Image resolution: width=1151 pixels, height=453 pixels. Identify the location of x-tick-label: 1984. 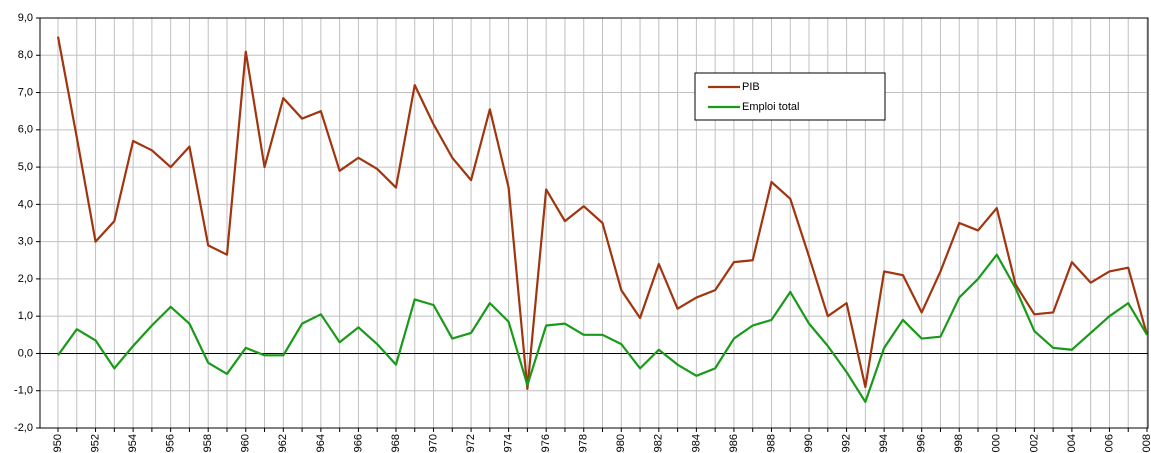
(696, 443).